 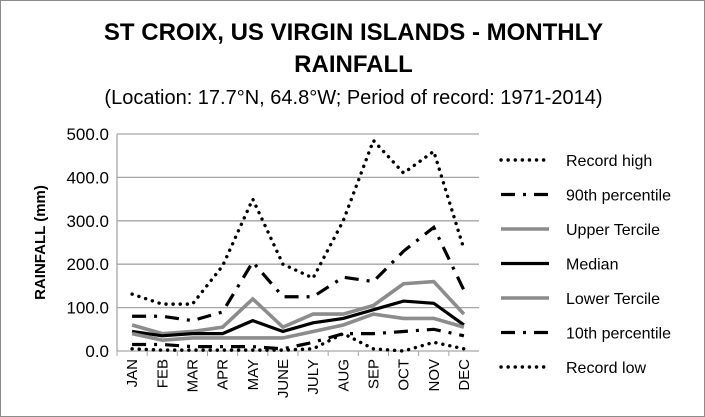 I want to click on legend-label: 90th percentile, so click(x=618, y=196).